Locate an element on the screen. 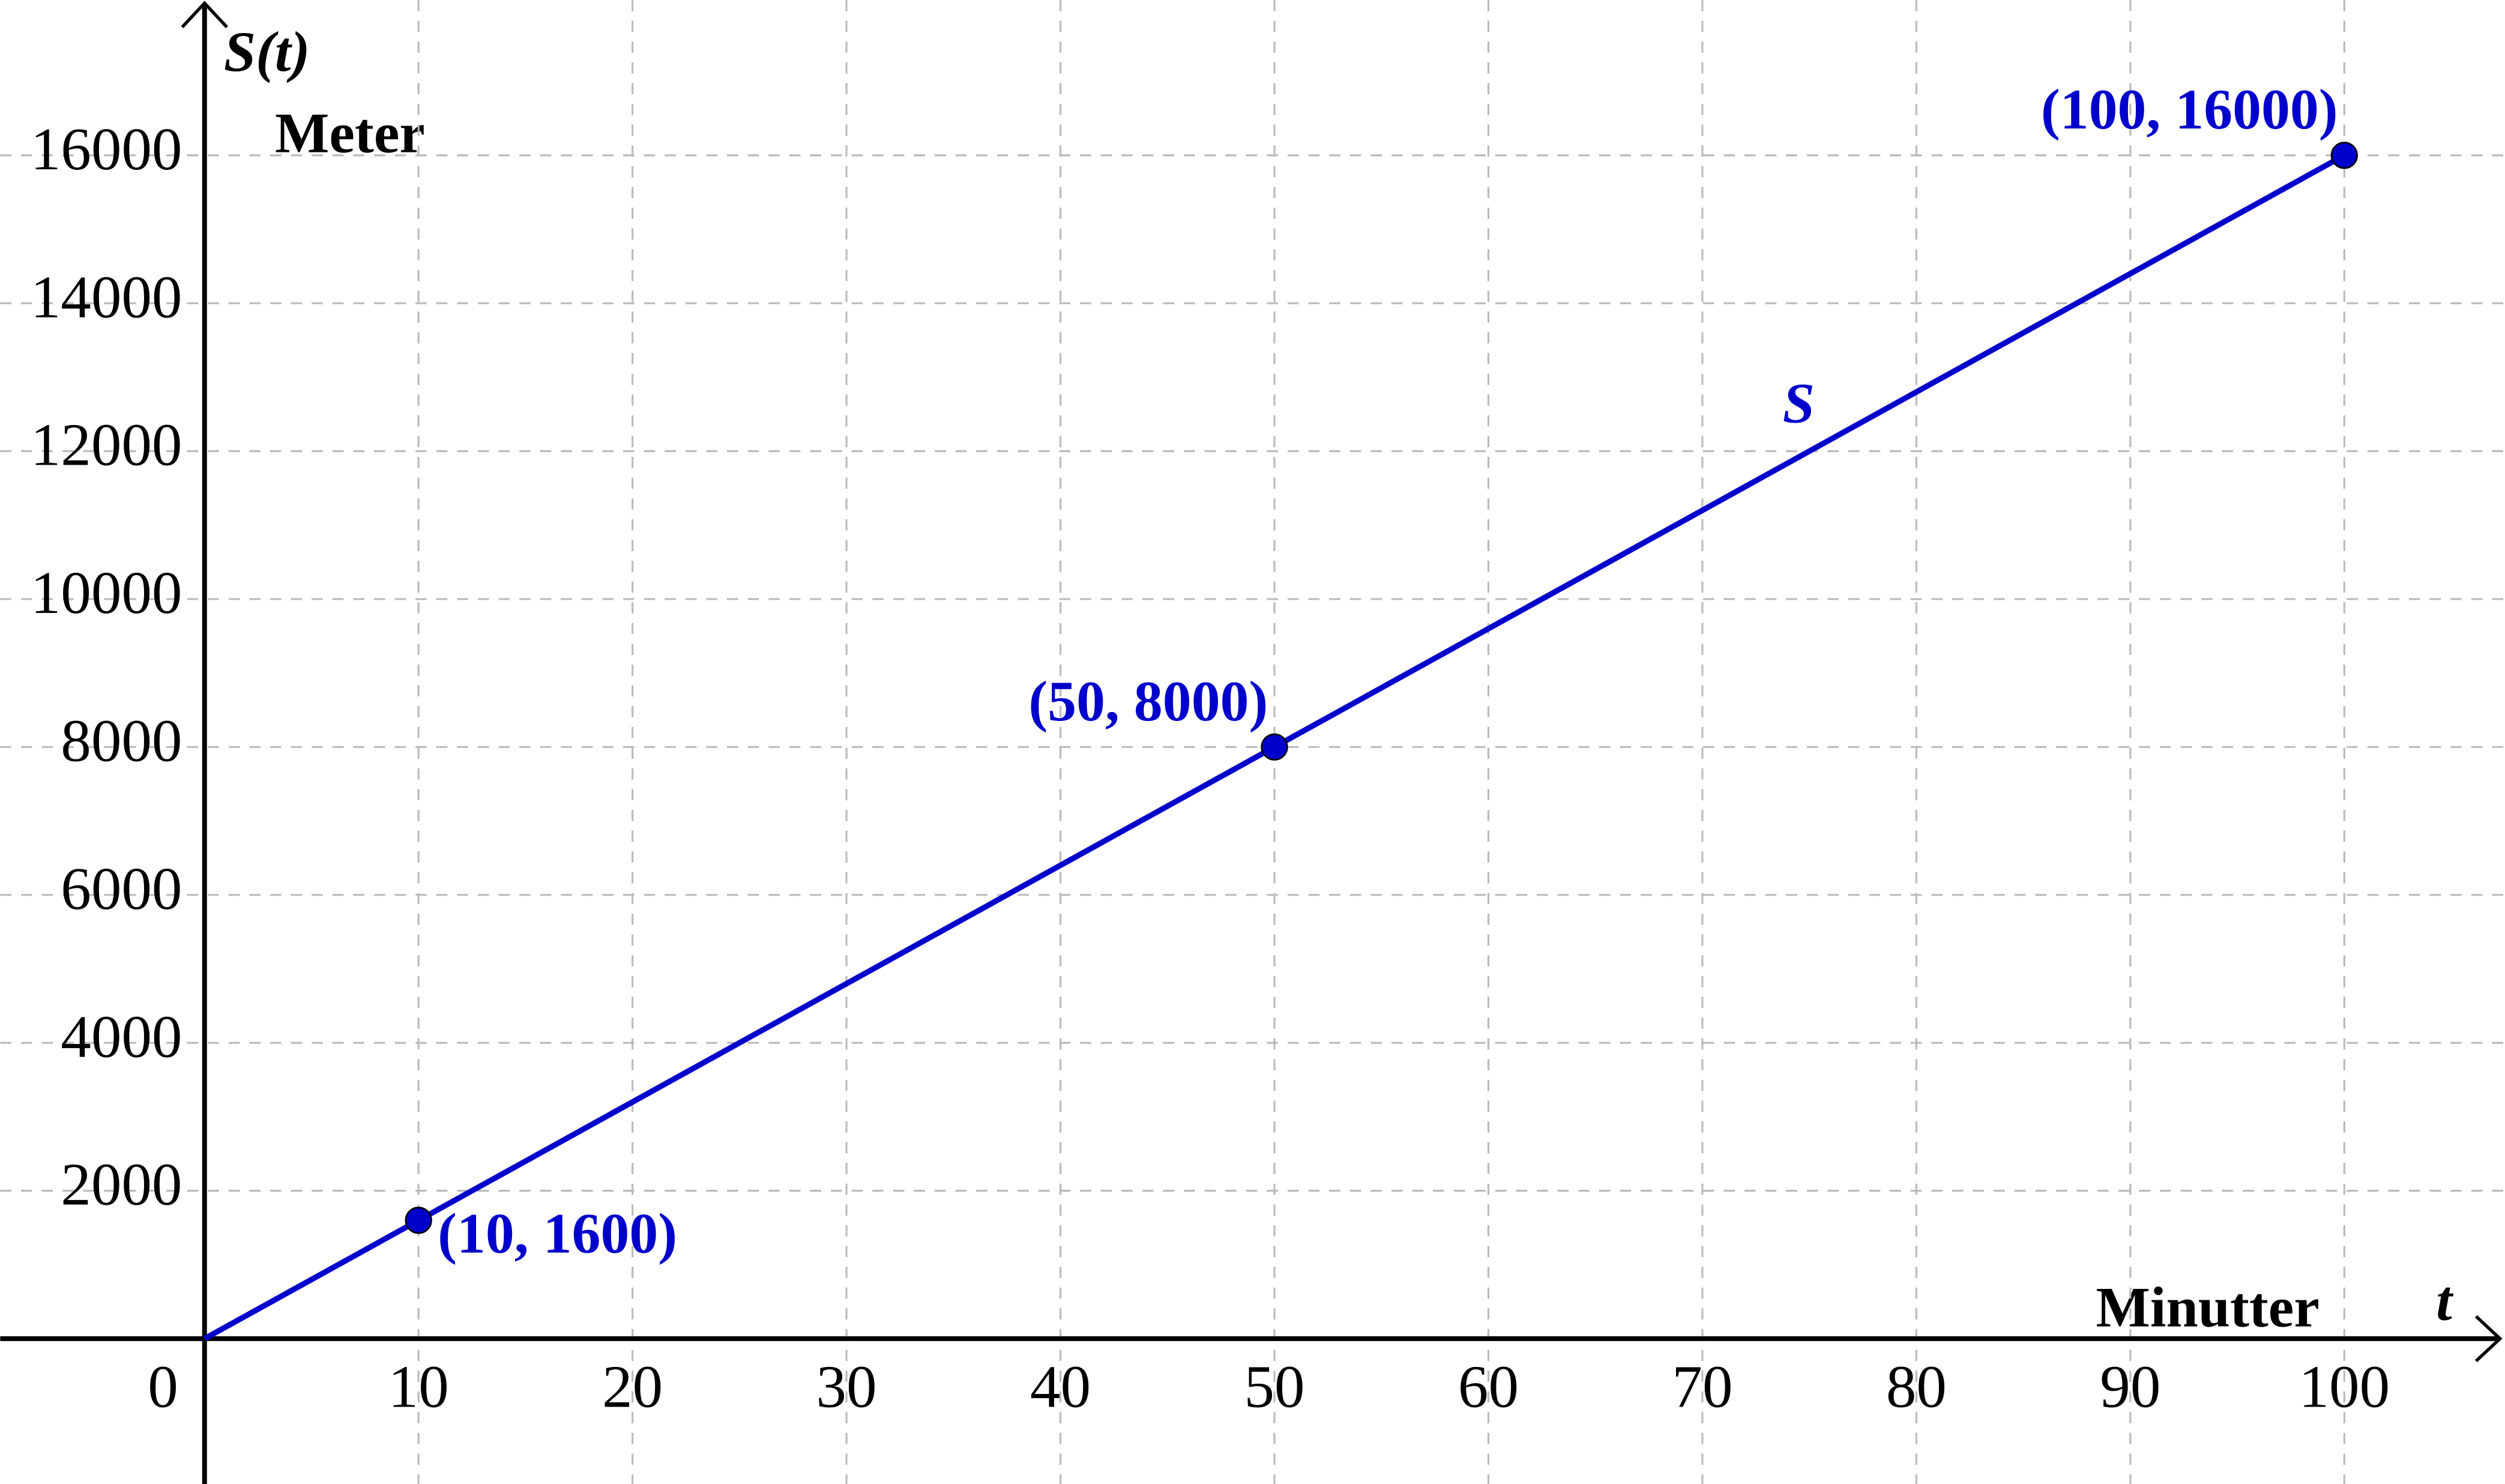  y-tick-label: 12000 is located at coordinates (106, 444).